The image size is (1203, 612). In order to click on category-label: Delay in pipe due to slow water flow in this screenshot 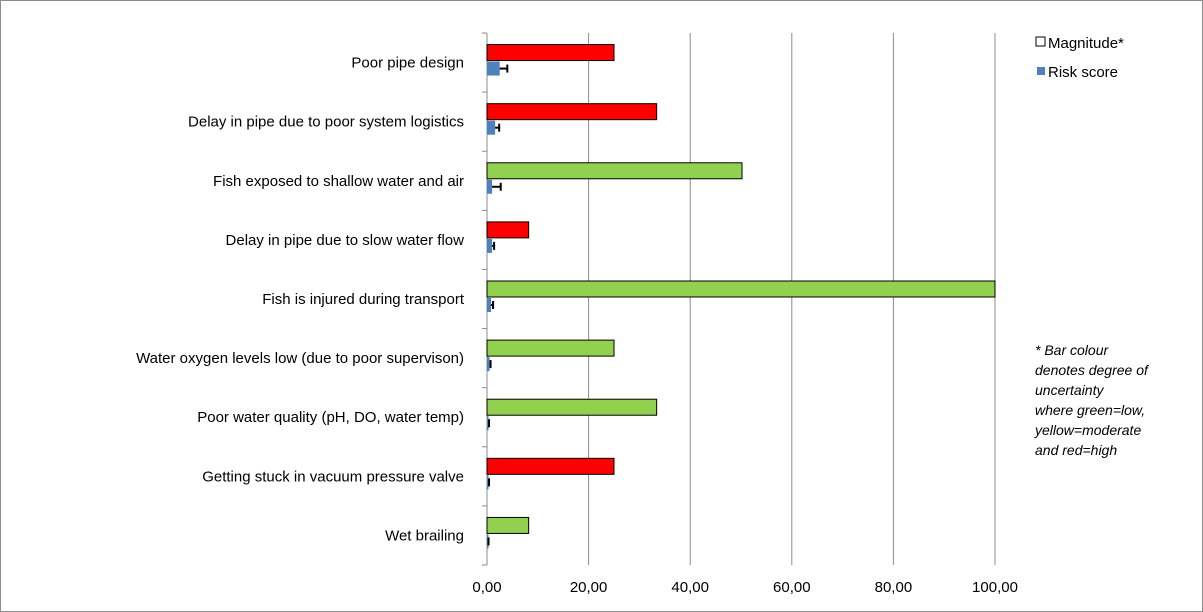, I will do `click(345, 240)`.